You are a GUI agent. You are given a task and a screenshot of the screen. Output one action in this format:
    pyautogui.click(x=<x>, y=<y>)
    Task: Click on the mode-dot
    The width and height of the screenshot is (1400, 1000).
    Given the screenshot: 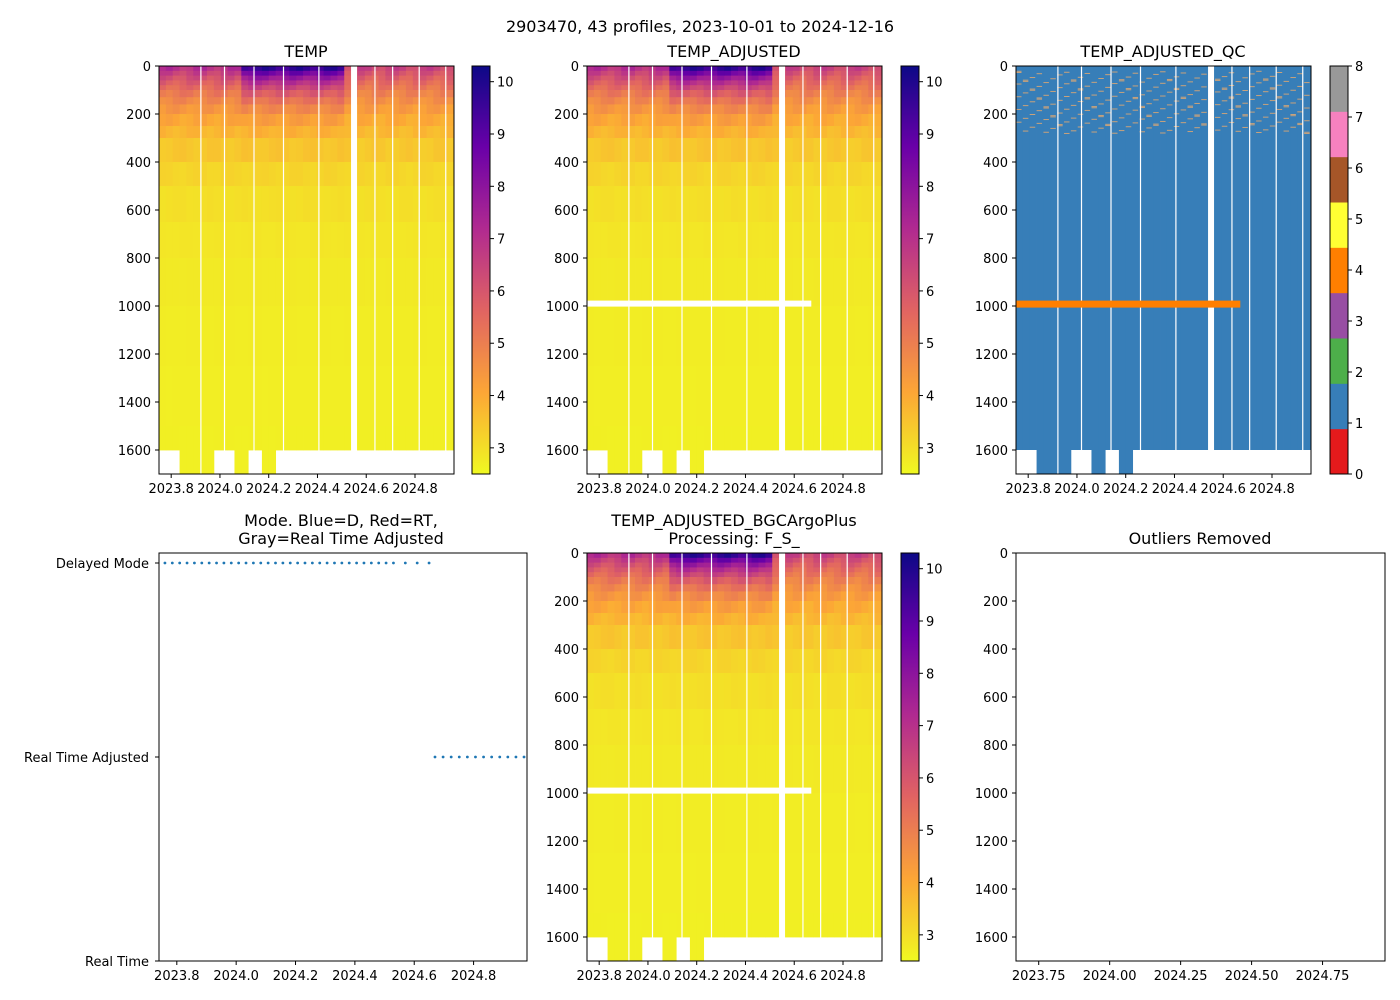 What is the action you would take?
    pyautogui.click(x=327, y=563)
    